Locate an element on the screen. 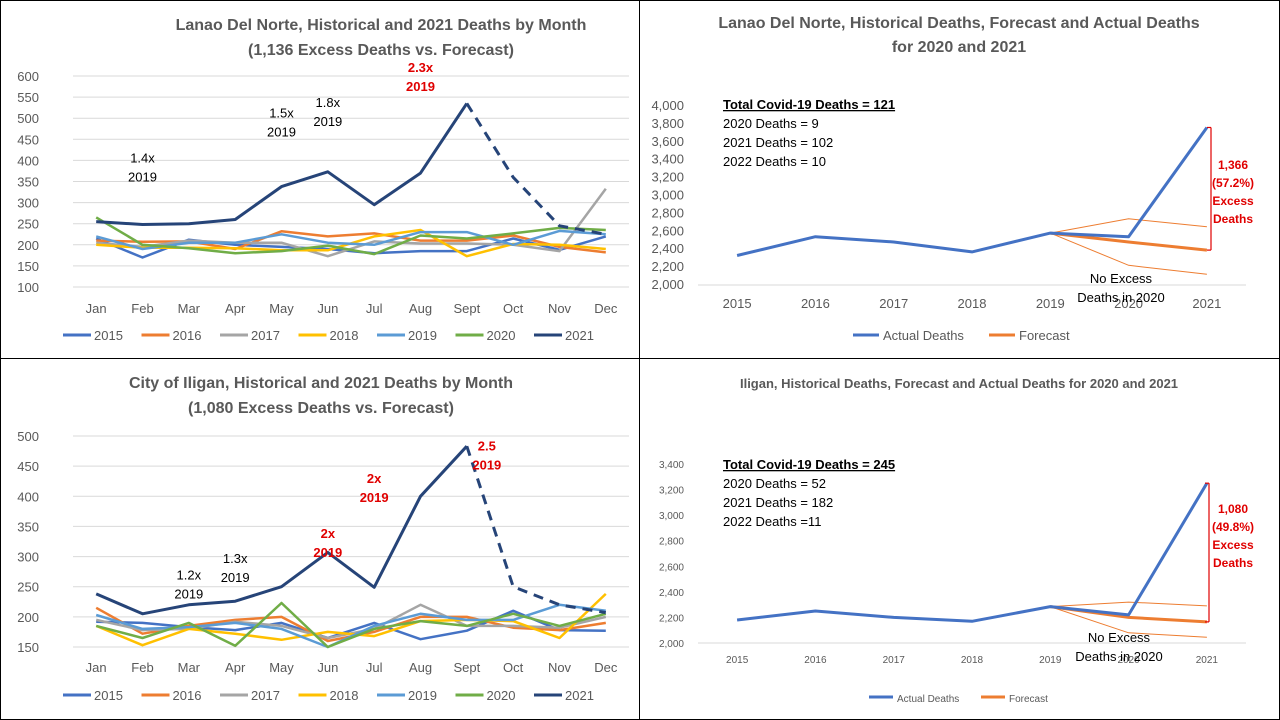  x-tick-label: Aug is located at coordinates (420, 308).